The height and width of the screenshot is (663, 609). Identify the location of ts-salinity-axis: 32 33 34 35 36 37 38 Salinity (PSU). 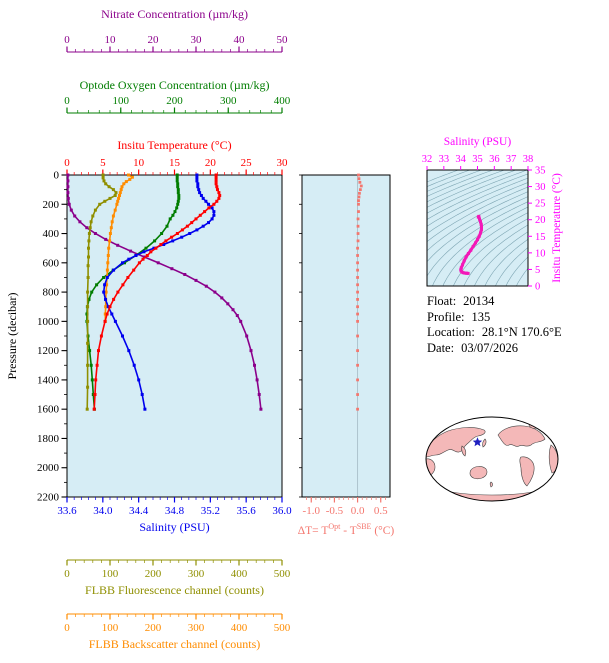
(478, 153).